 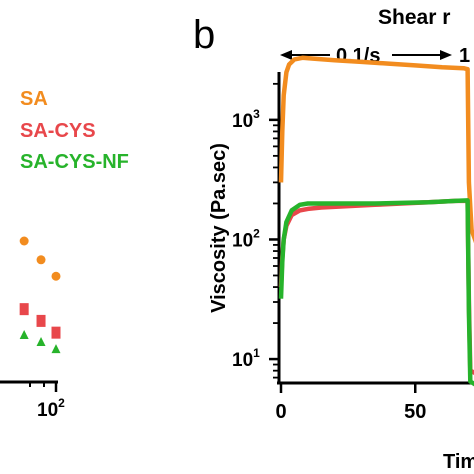 I want to click on arrow-head-left, so click(x=286, y=55).